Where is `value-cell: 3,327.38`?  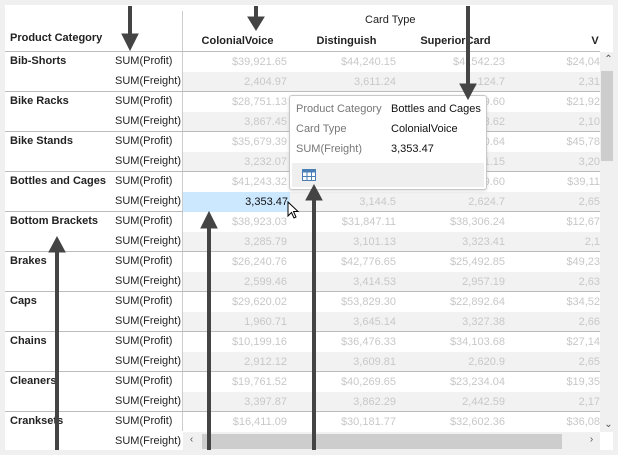 value-cell: 3,327.38 is located at coordinates (483, 322).